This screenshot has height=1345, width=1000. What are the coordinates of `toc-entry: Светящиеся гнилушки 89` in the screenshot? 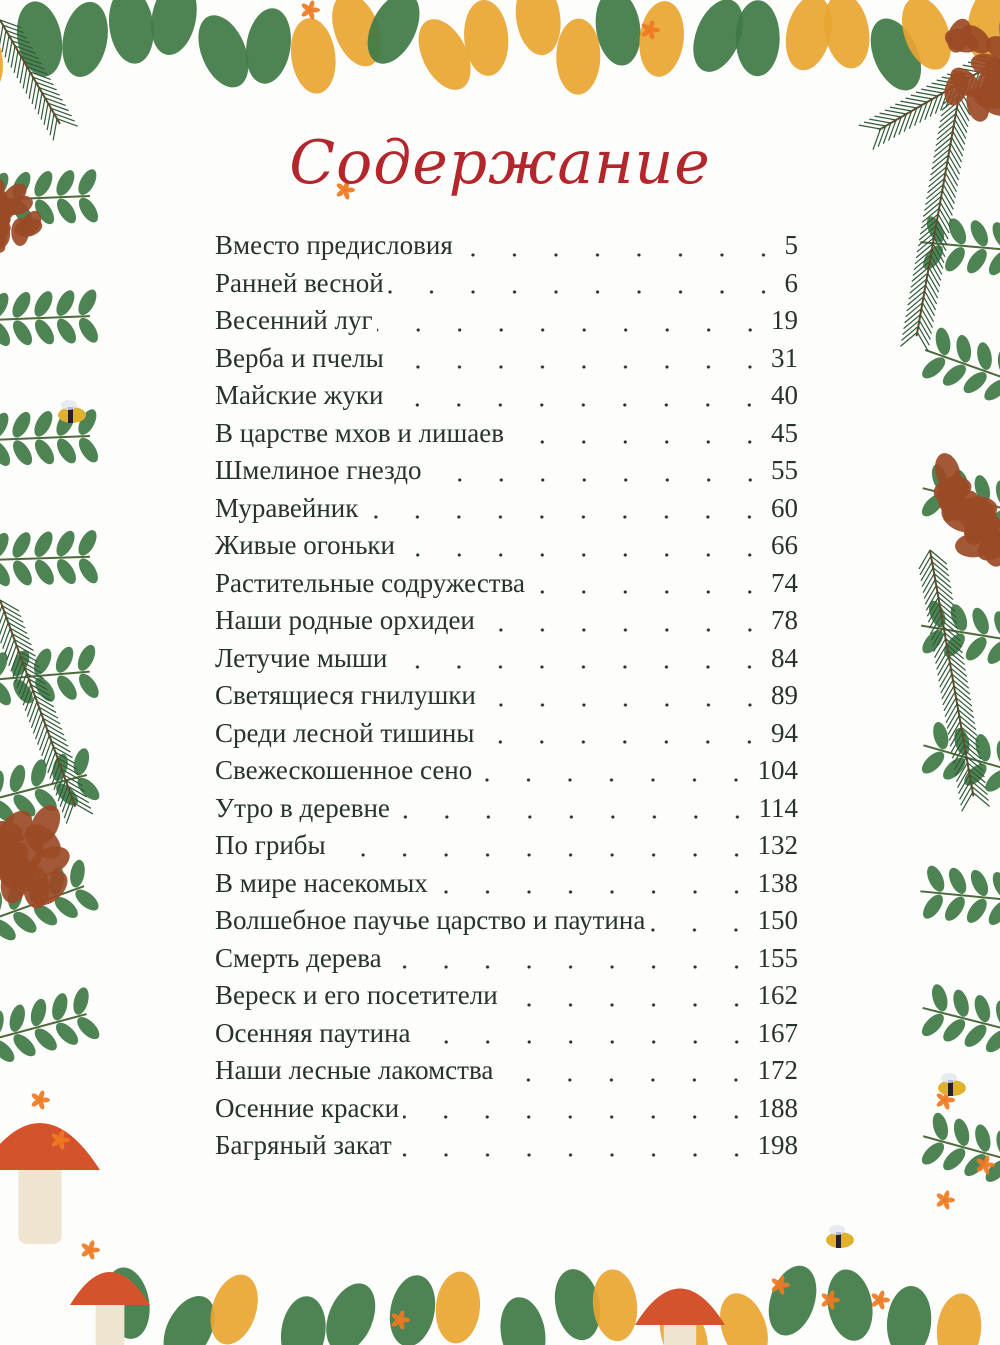 It's located at (506, 699).